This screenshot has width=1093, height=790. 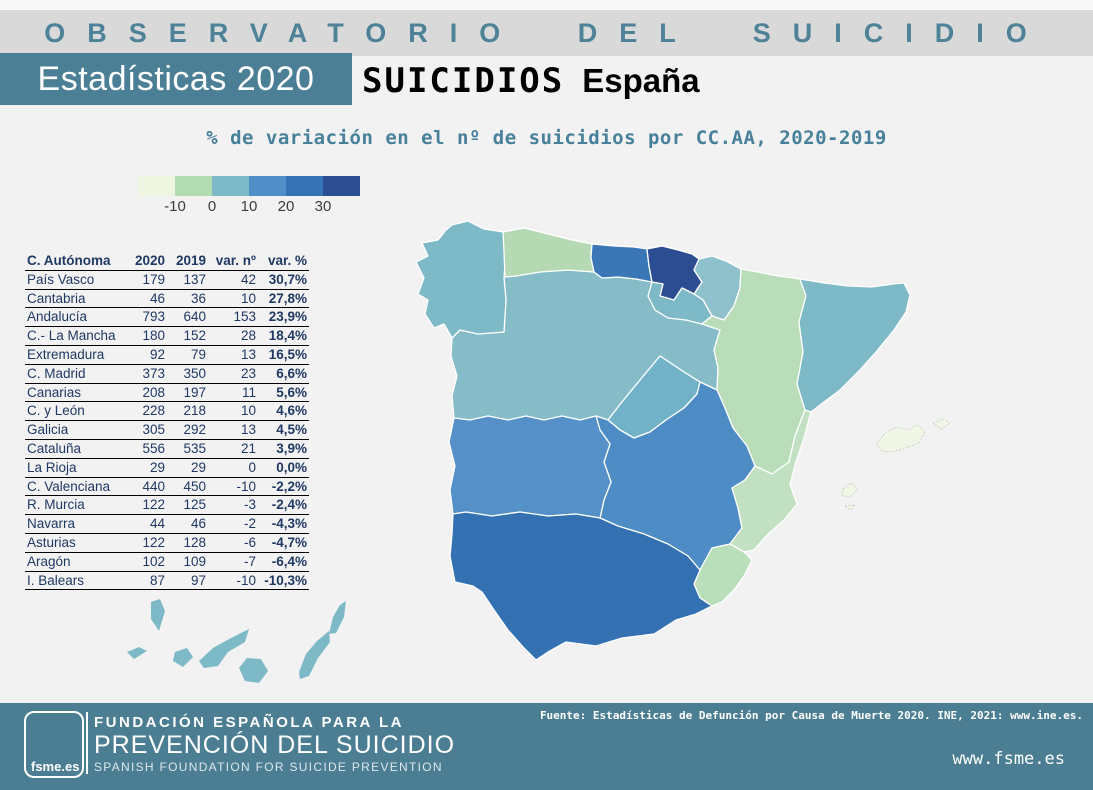 I want to click on table-cell: Galicia, so click(x=75, y=430).